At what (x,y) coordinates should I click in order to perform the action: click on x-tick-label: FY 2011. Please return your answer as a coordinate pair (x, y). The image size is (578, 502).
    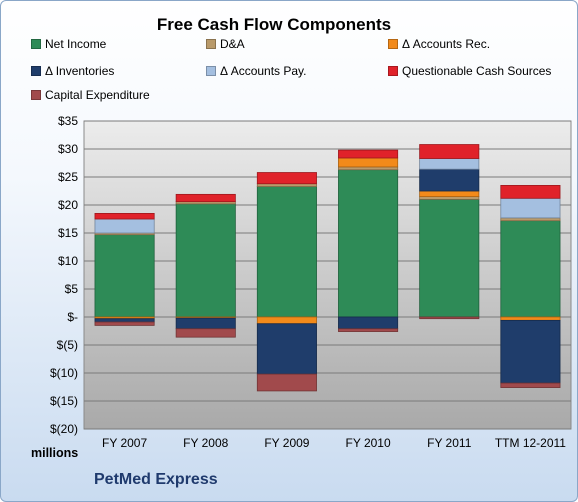
    Looking at the image, I should click on (449, 443).